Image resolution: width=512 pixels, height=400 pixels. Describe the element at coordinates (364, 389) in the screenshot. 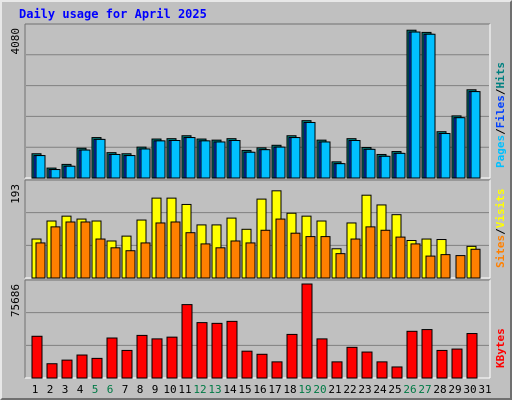

I see `x-tick-label: 23` at that location.